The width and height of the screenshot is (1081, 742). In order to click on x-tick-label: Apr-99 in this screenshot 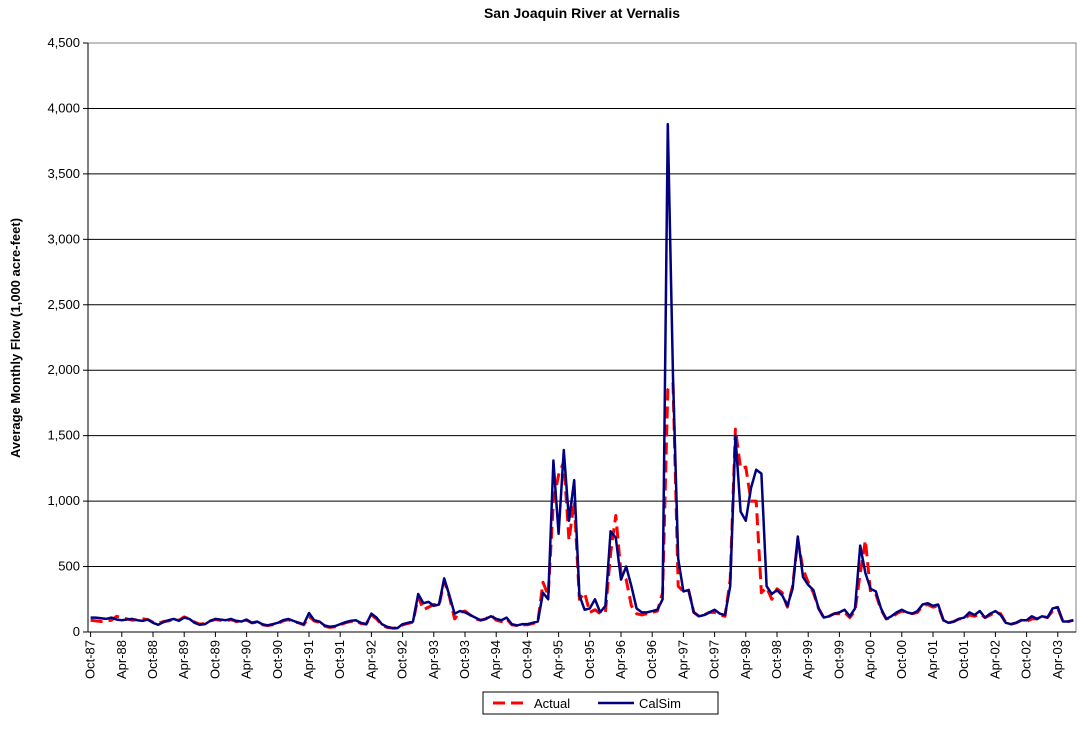, I will do `click(807, 659)`.